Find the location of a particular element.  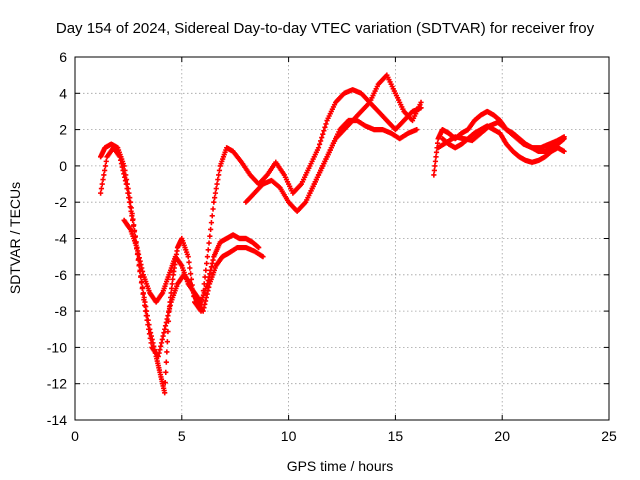

y-tick-label: 6 is located at coordinates (63, 57).